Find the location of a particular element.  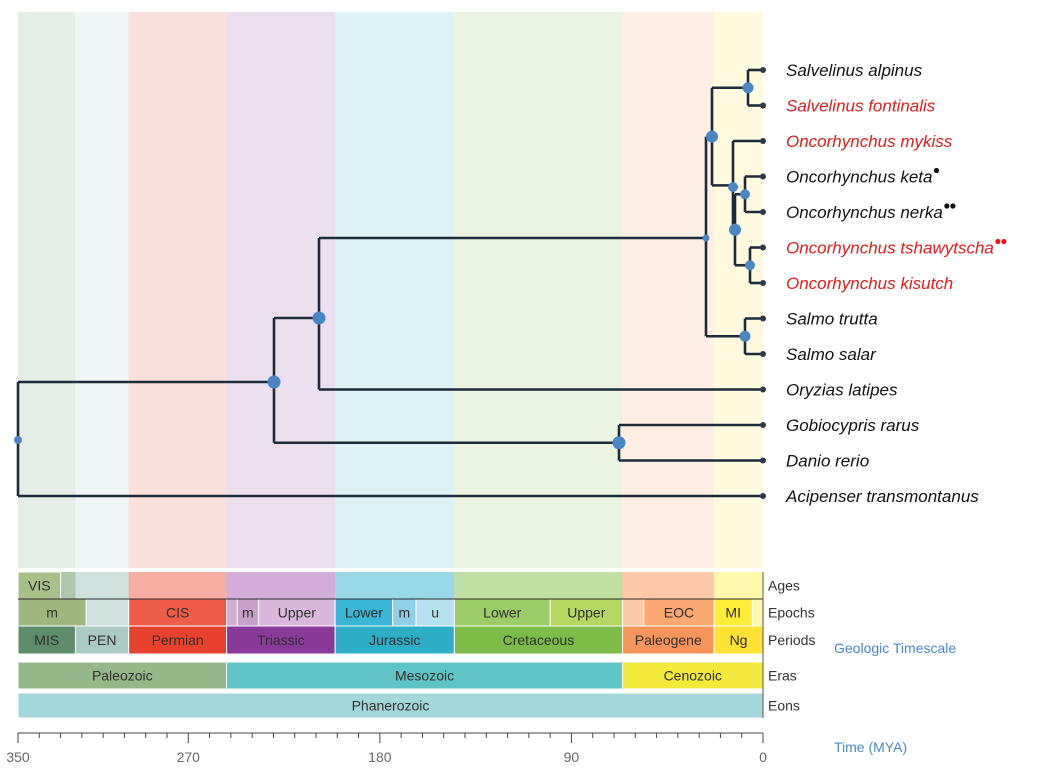

taxon-label: Danio rerio is located at coordinates (827, 461).